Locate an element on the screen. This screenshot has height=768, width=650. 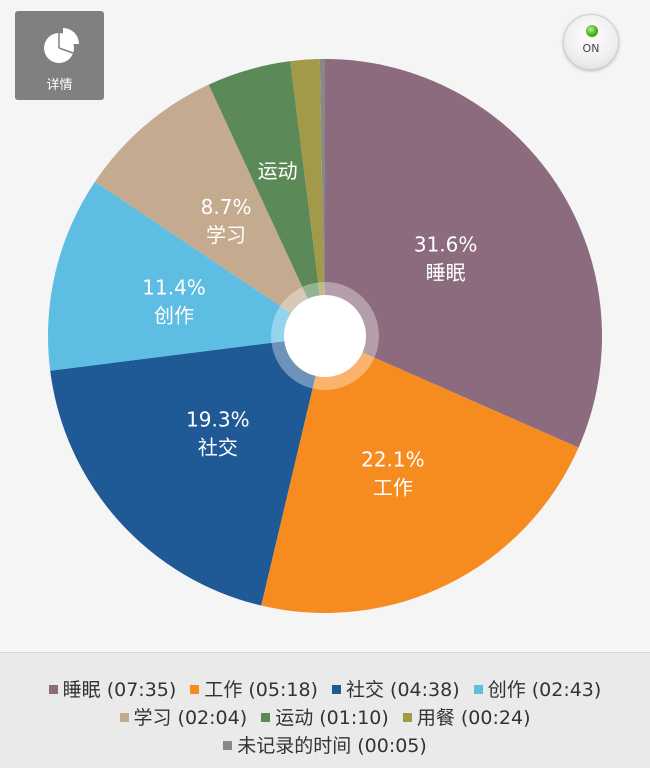
slice-unrecorded is located at coordinates (322, 197).